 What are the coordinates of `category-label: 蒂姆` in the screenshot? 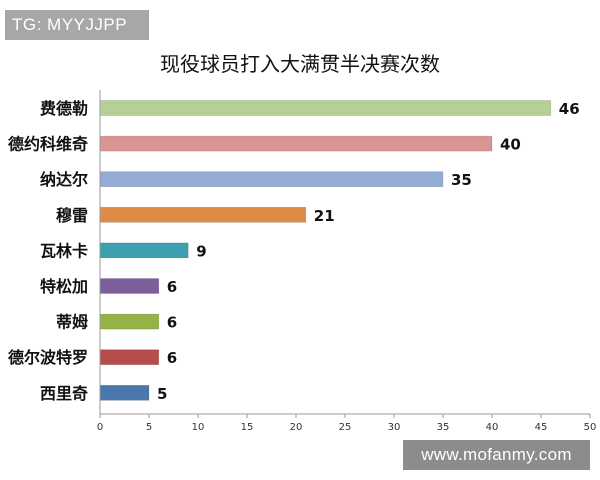 It's located at (72, 322).